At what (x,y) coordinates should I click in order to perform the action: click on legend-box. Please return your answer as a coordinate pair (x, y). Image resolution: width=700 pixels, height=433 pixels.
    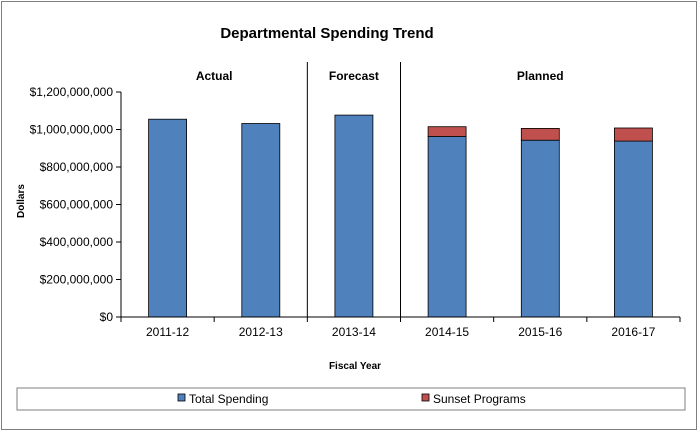
    Looking at the image, I should click on (351, 399).